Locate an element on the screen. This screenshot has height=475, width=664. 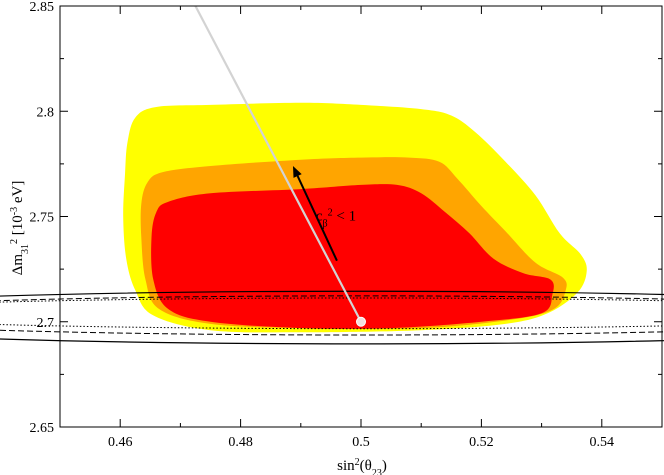
x-tick-label: 0.5 is located at coordinates (361, 442).